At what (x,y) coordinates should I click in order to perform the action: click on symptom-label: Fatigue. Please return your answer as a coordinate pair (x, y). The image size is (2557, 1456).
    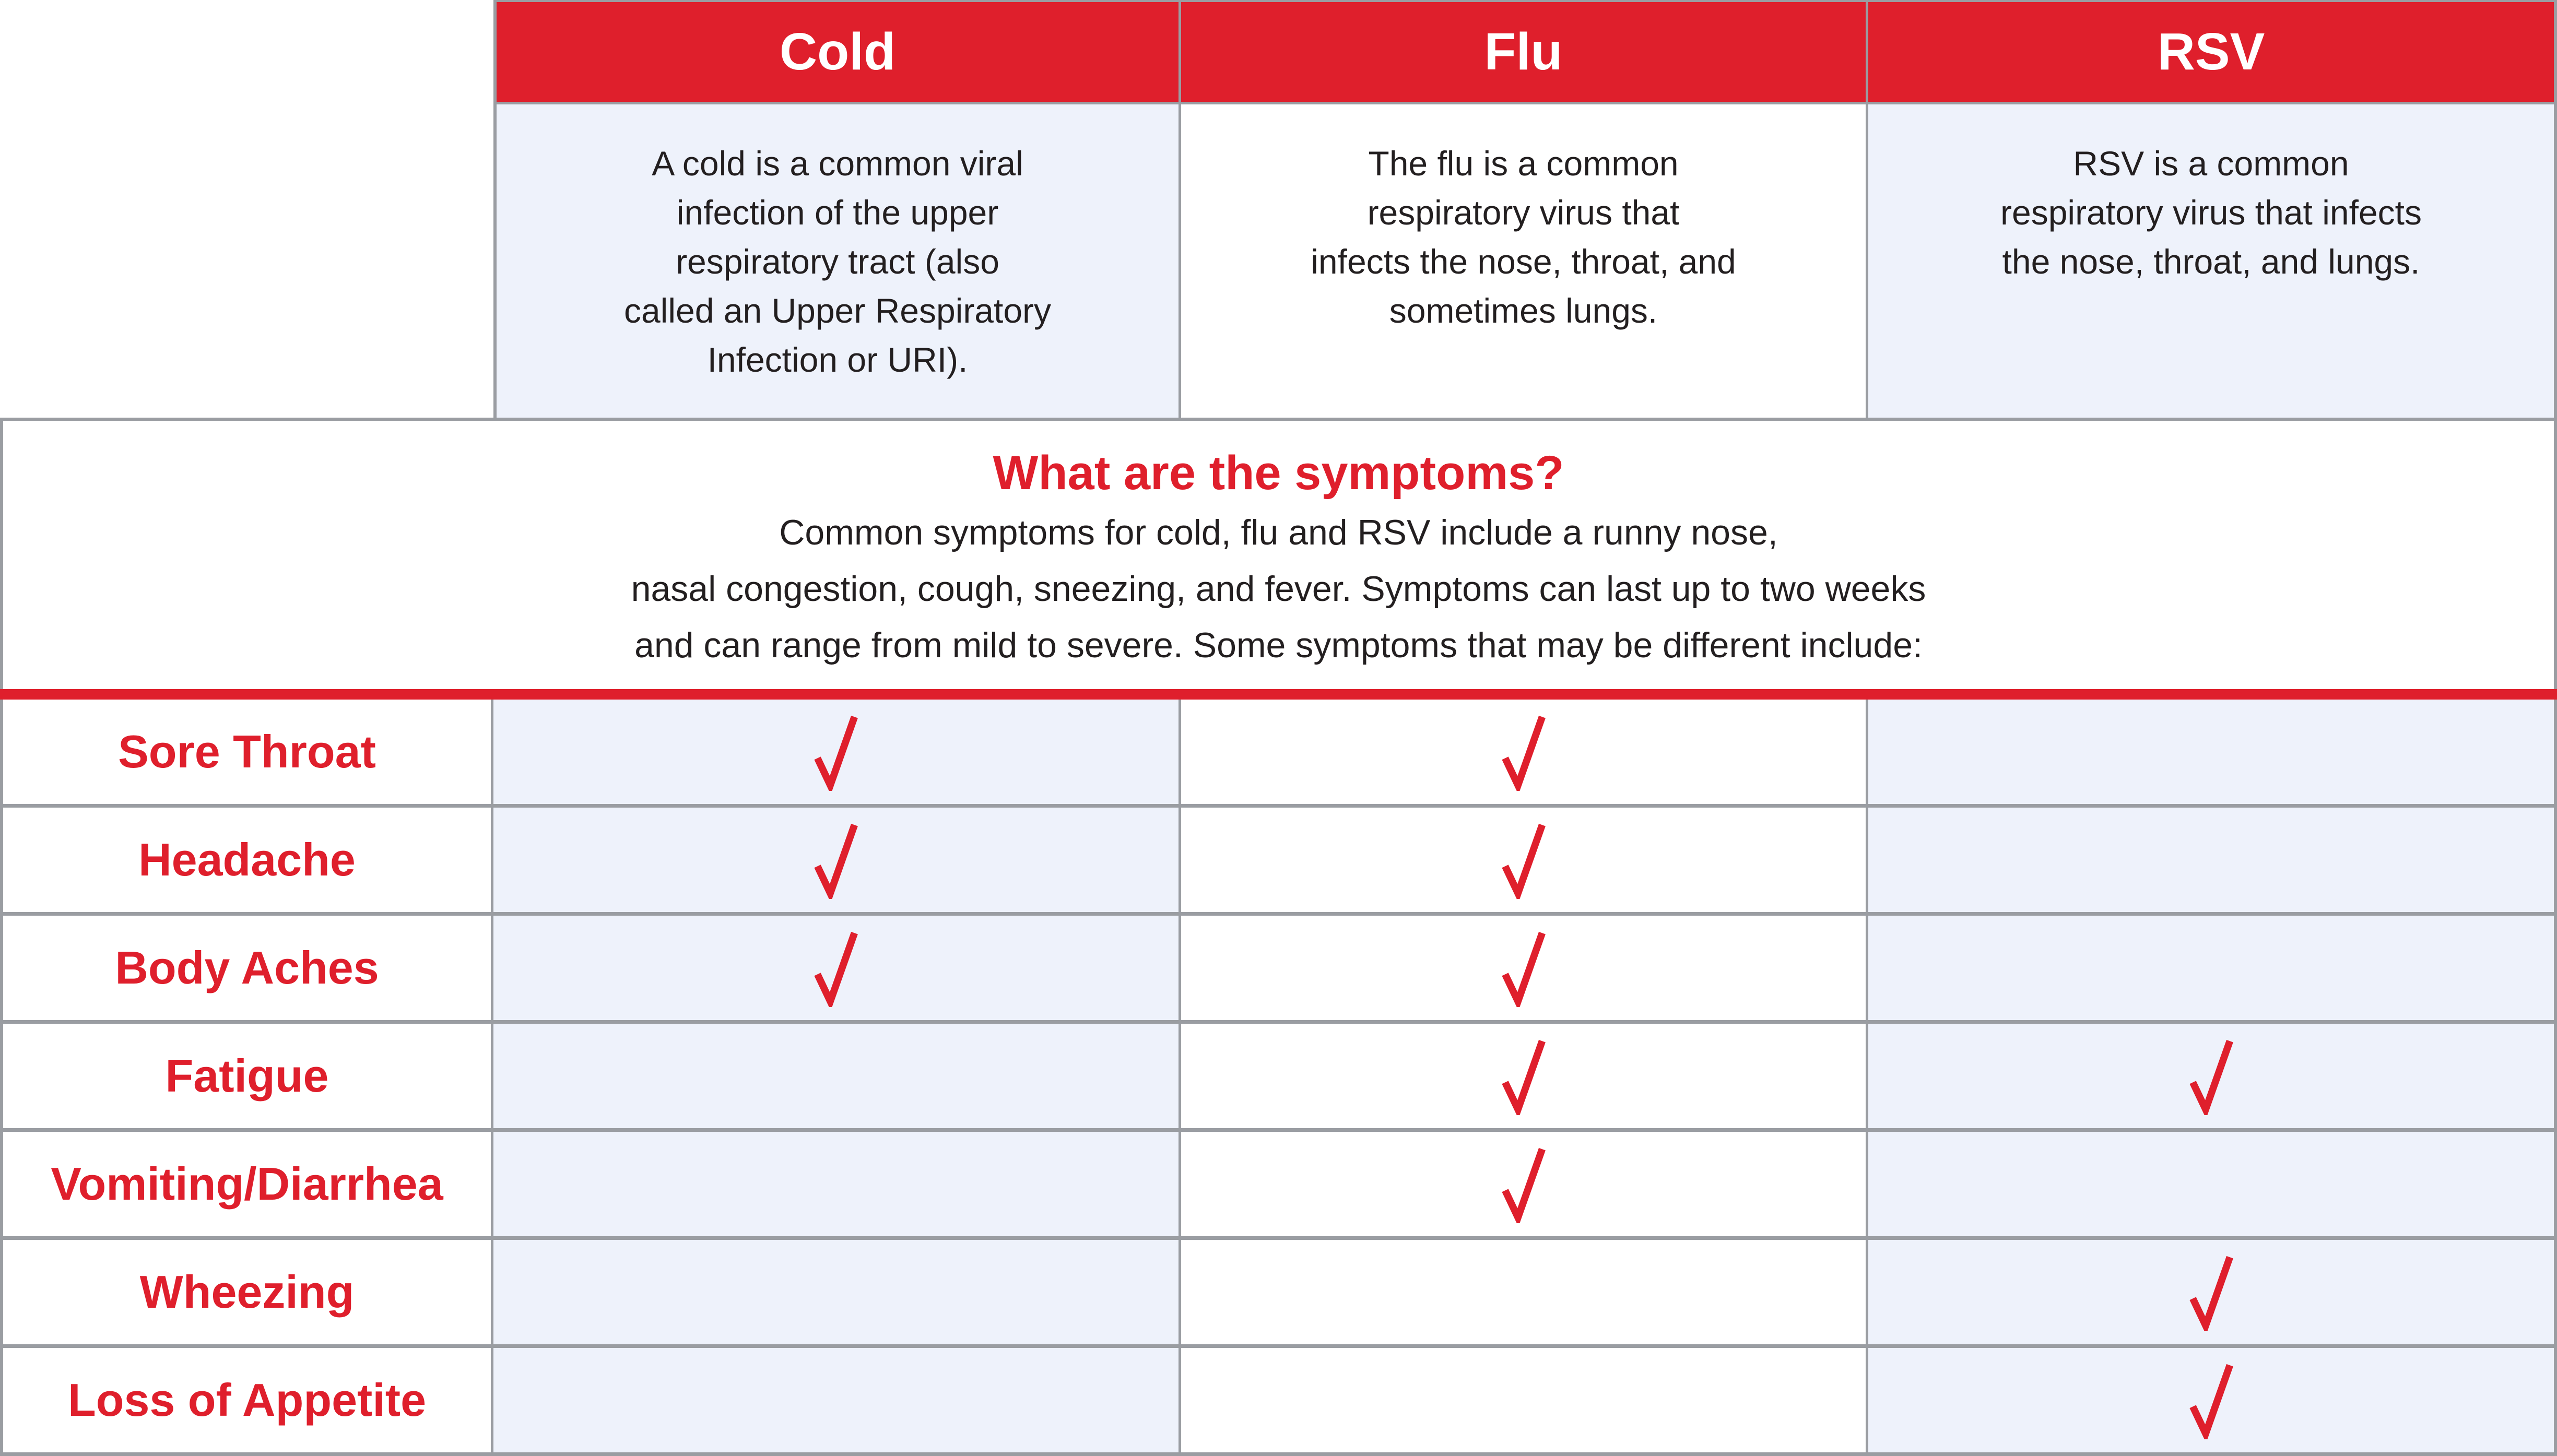
    Looking at the image, I should click on (246, 1076).